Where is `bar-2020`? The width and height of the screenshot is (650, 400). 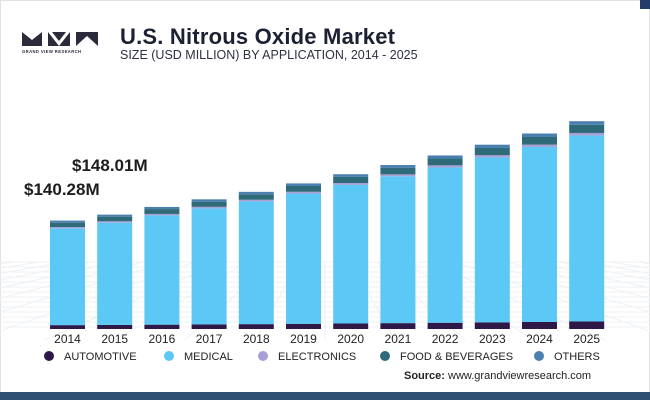
bar-2020 is located at coordinates (351, 251).